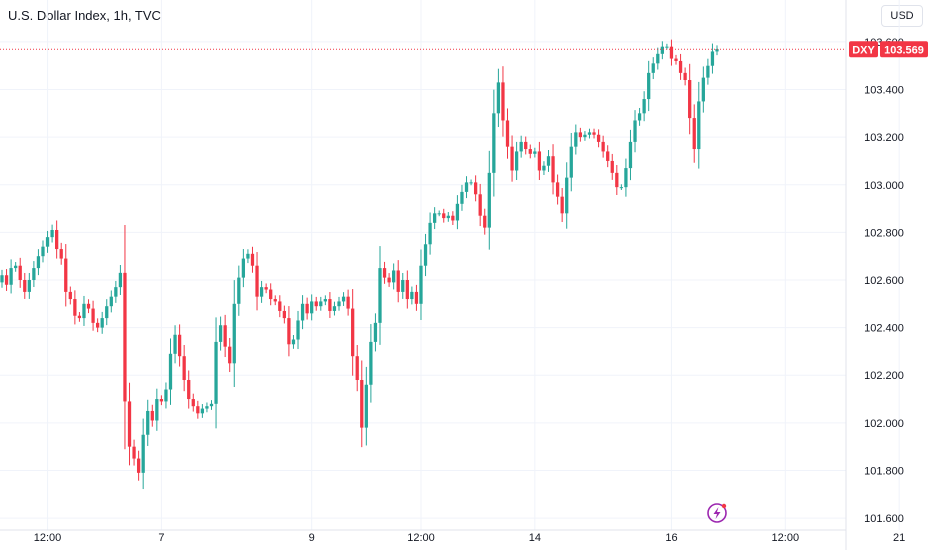 This screenshot has width=932, height=550. I want to click on chart-title: U.S. Dollar Index, 1h, TVC, so click(84, 15).